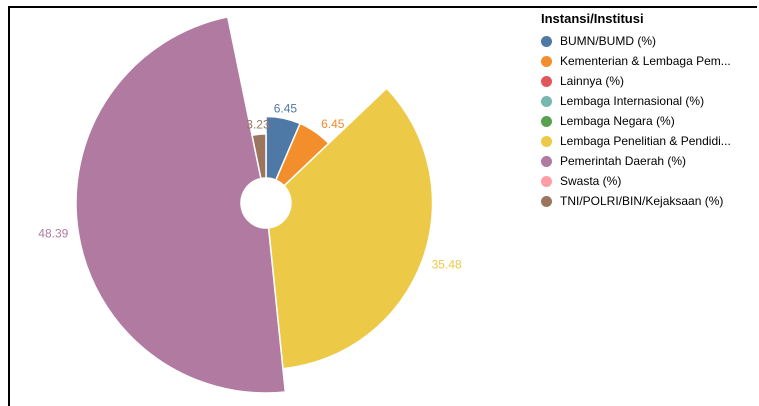  I want to click on data-label-1: 6.45, so click(286, 108).